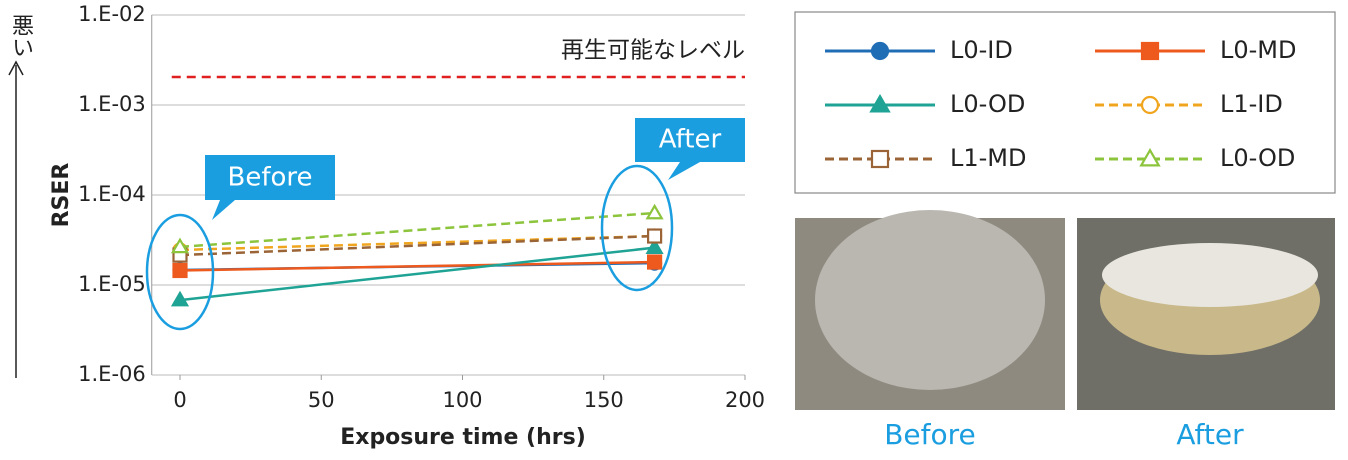 The image size is (1348, 460). What do you see at coordinates (1258, 50) in the screenshot?
I see `legend-label: L0-MD` at bounding box center [1258, 50].